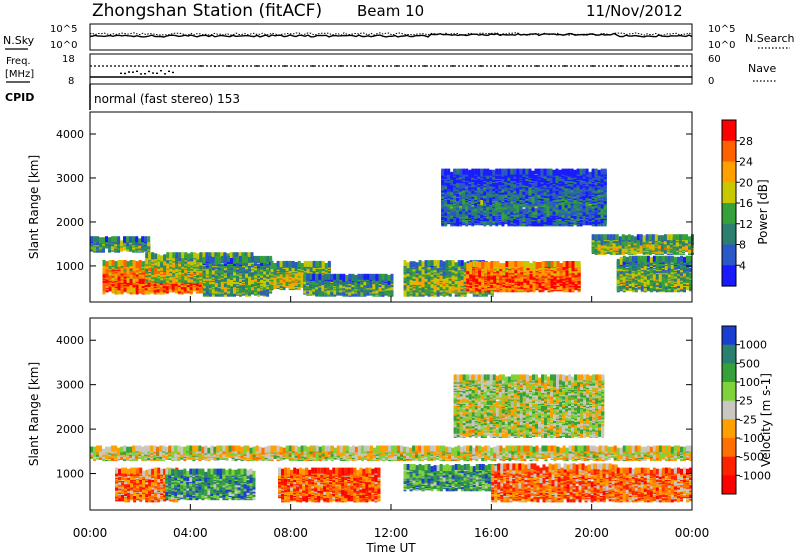  I want to click on freq-unit-label: [MHz], so click(19, 74).